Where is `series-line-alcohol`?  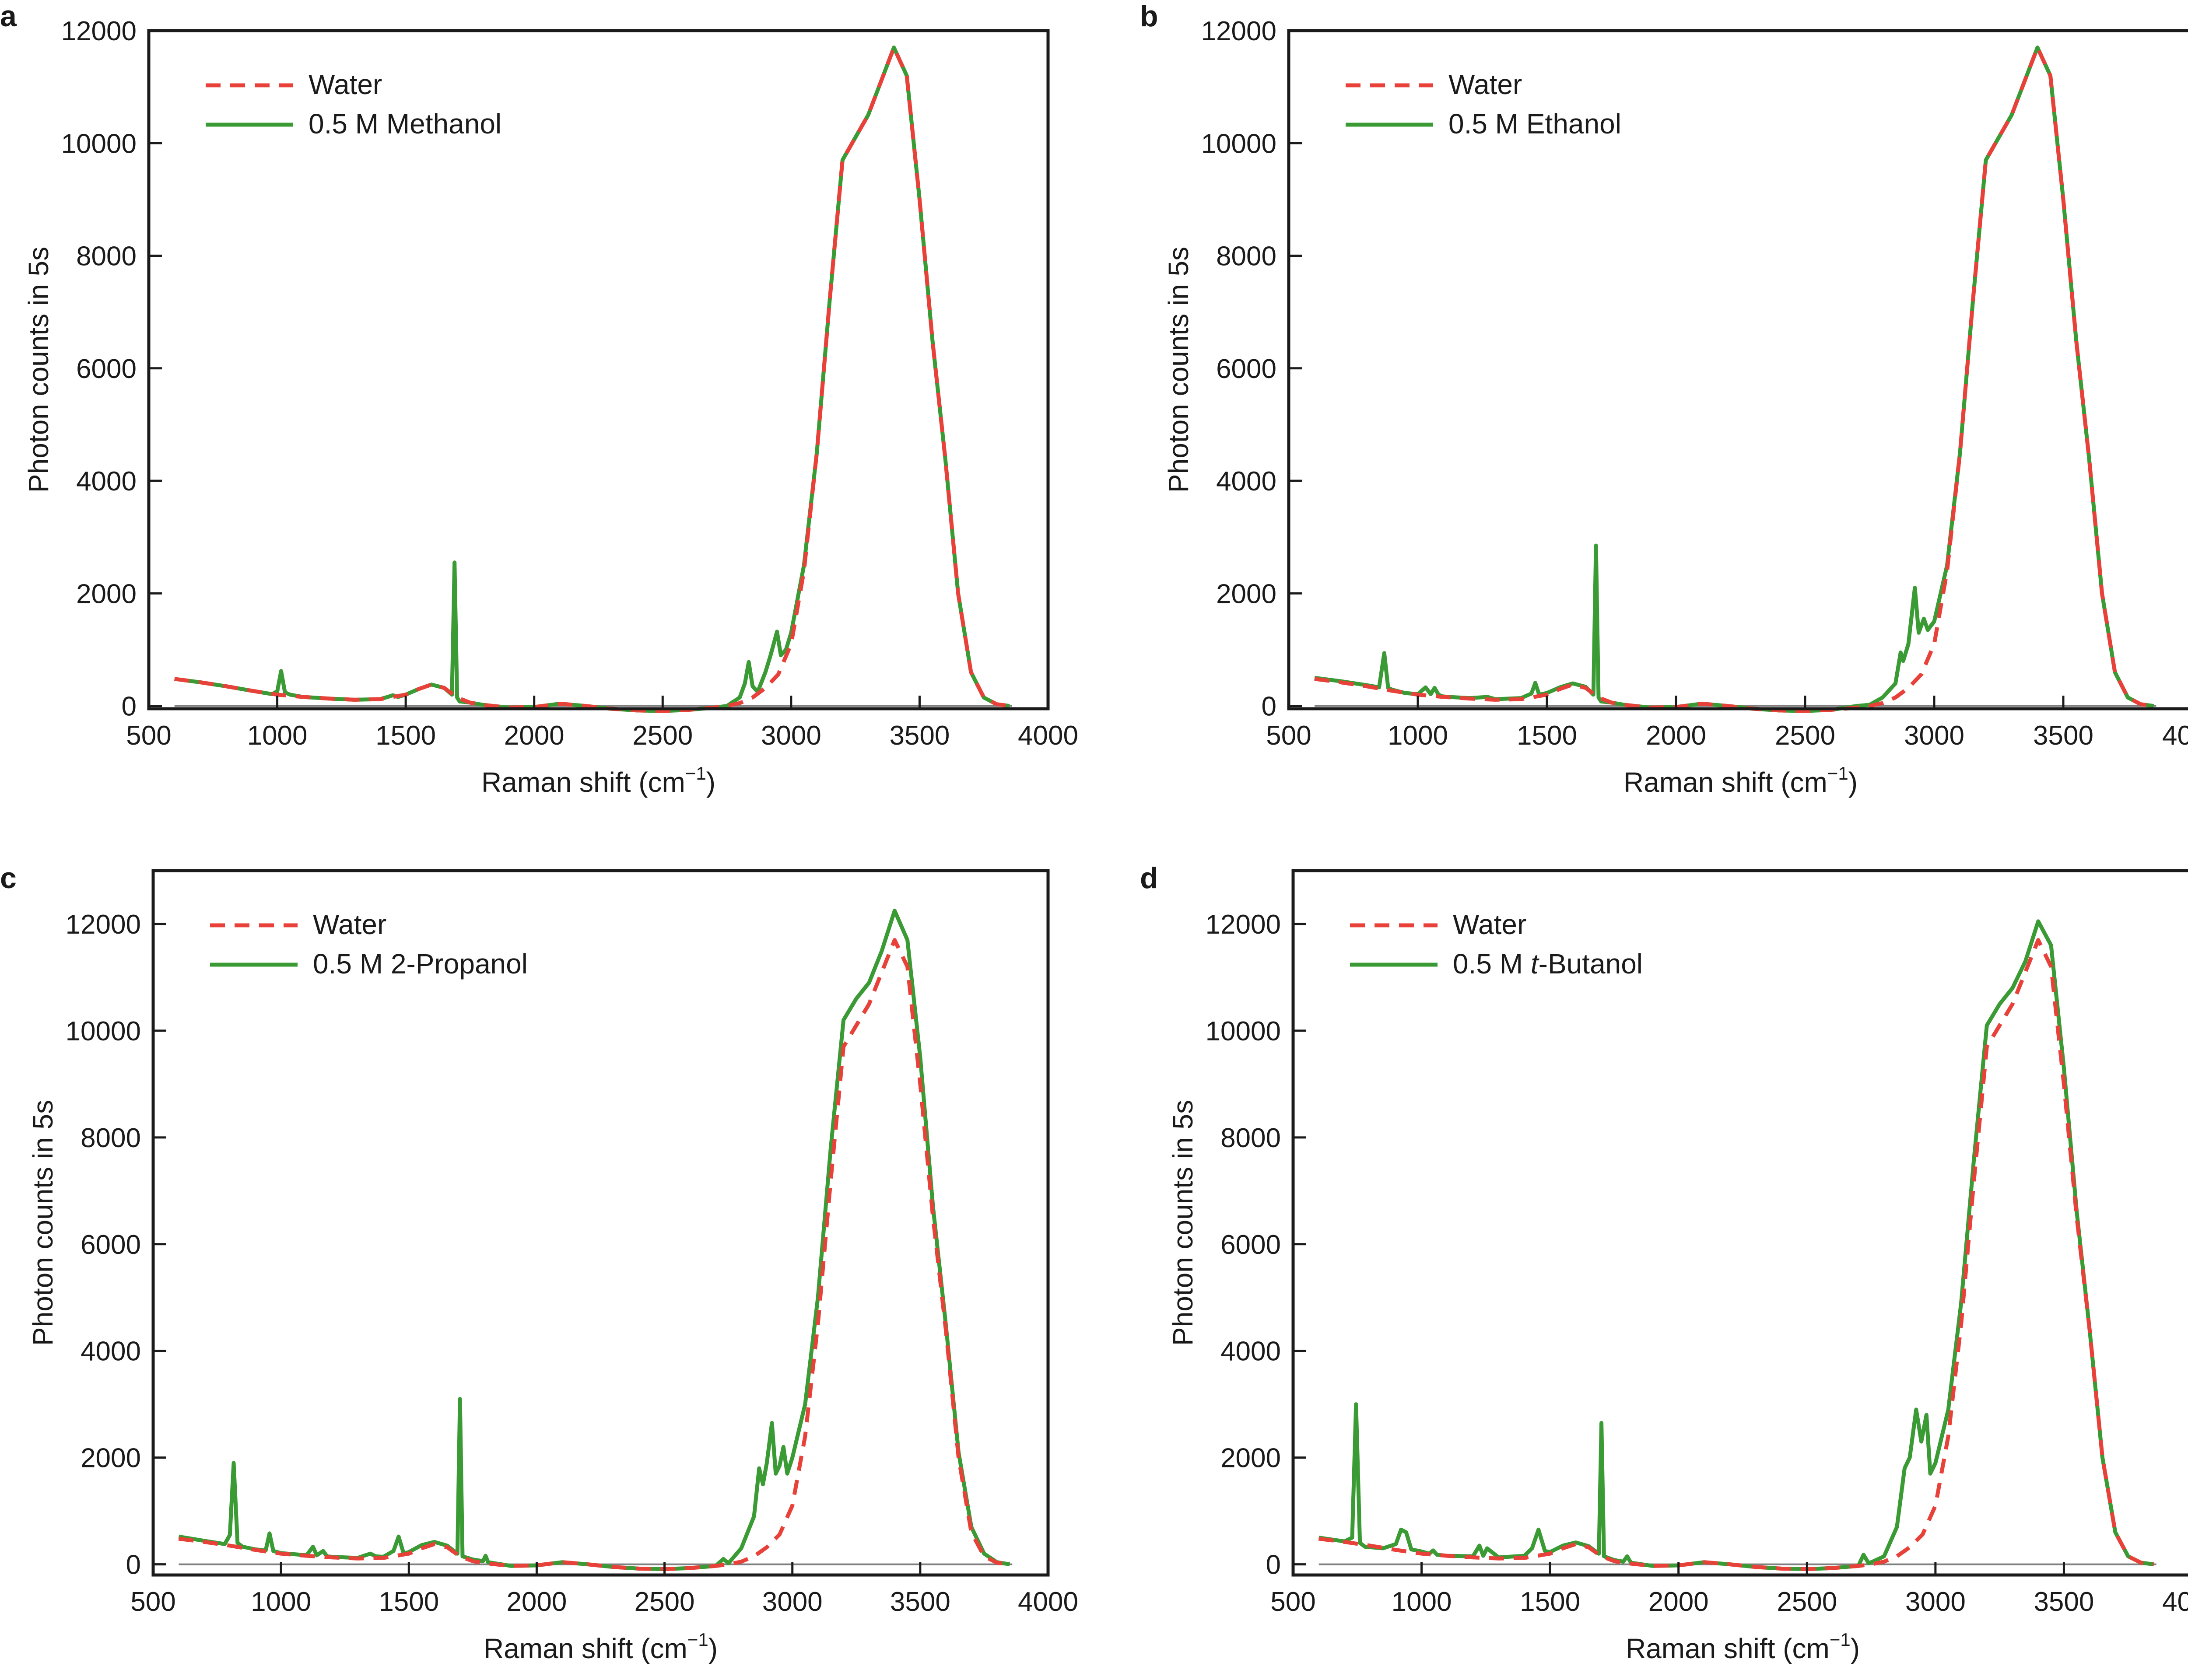 series-line-alcohol is located at coordinates (1736, 1245).